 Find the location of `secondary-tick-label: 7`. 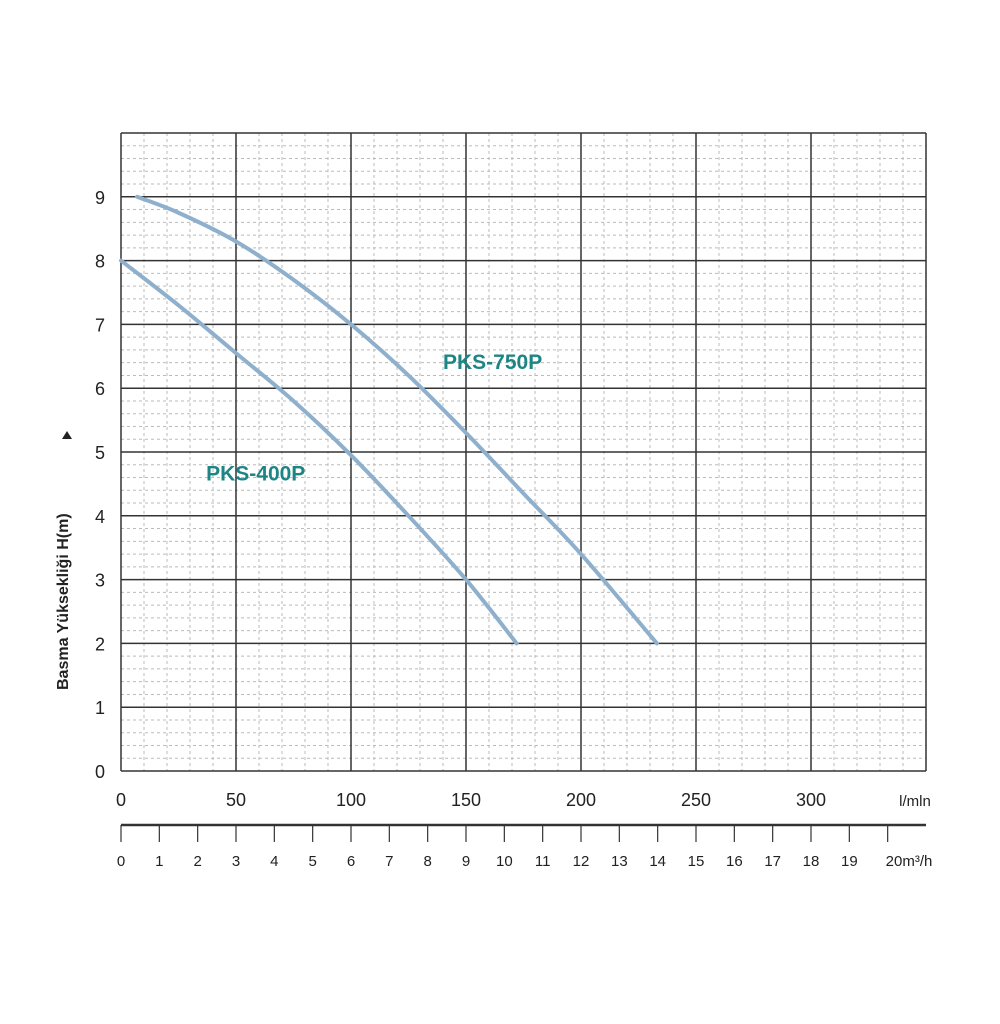

secondary-tick-label: 7 is located at coordinates (389, 861).